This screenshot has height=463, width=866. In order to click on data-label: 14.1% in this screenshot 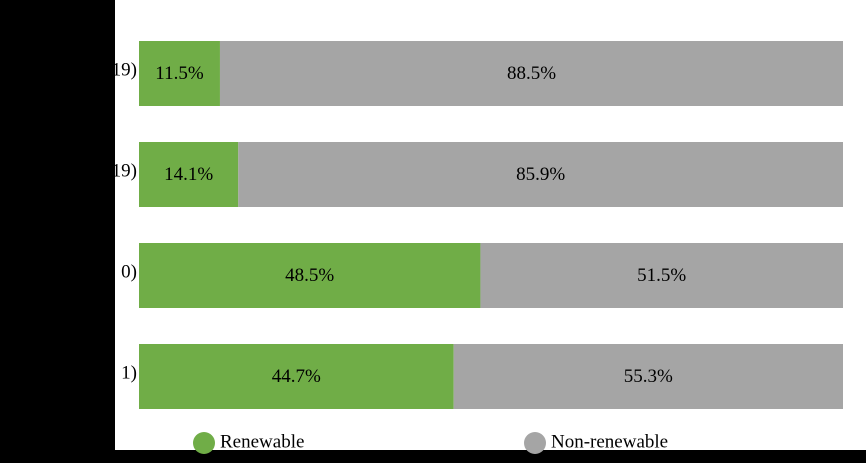, I will do `click(188, 174)`.